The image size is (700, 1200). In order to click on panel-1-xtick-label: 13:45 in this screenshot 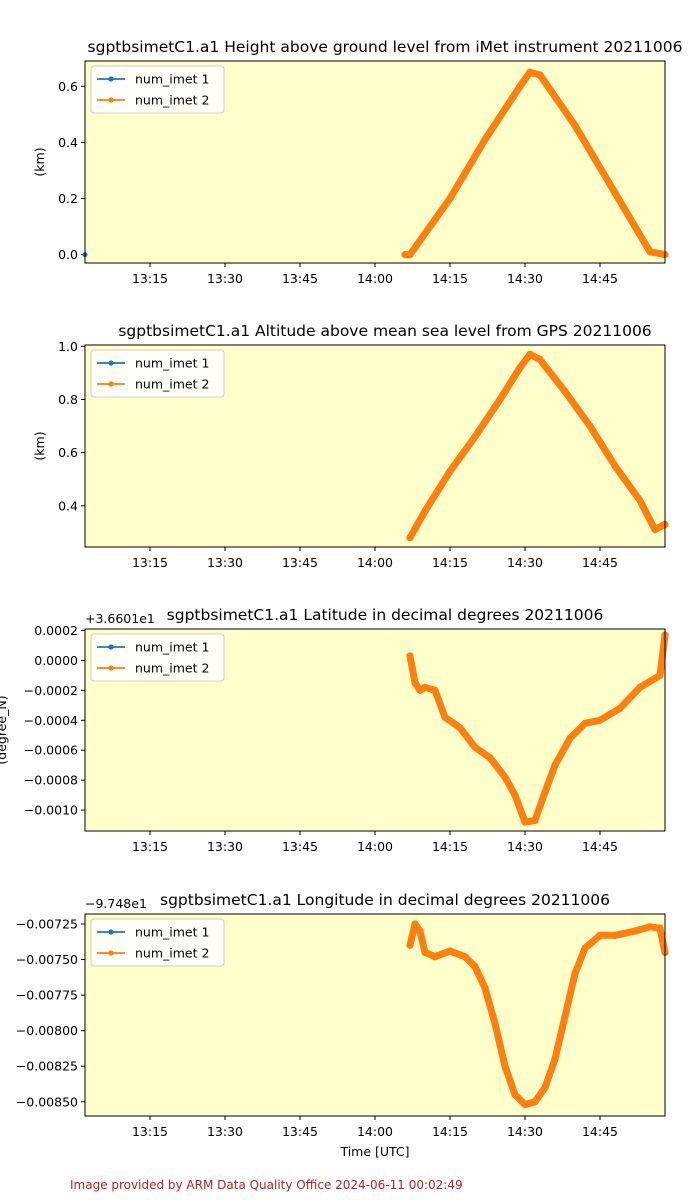, I will do `click(300, 278)`.